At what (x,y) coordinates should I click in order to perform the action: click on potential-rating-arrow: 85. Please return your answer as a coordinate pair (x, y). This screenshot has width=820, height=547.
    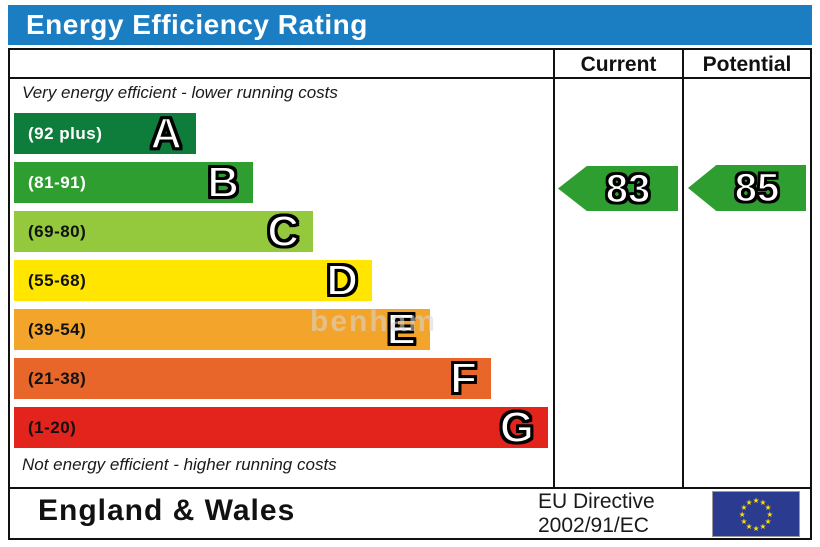
    Looking at the image, I should click on (747, 188).